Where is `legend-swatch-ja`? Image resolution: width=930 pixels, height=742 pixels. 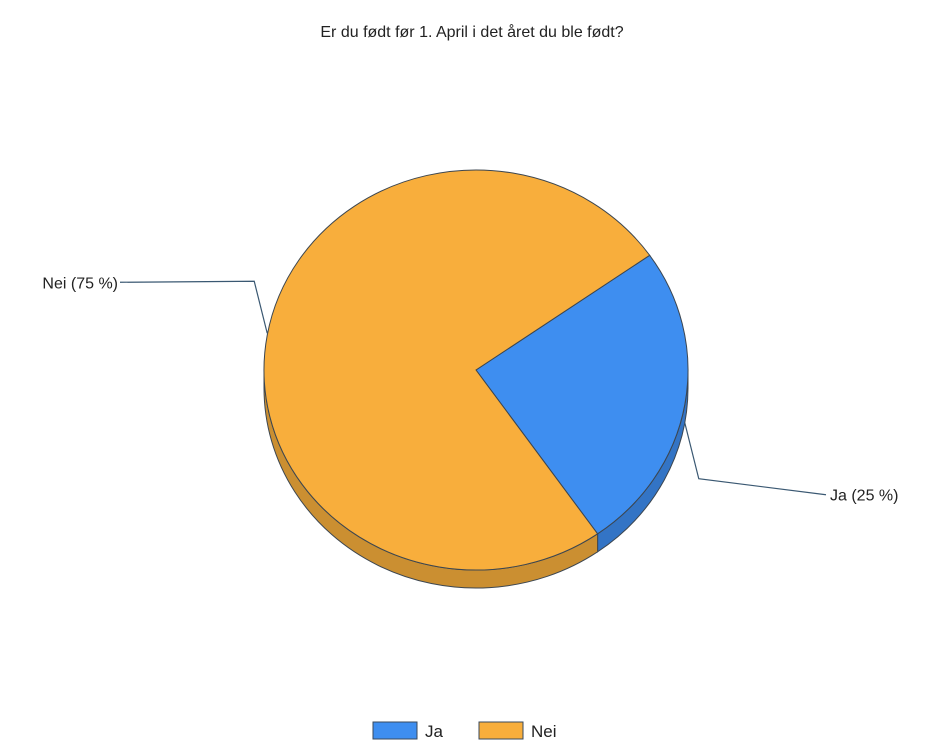 legend-swatch-ja is located at coordinates (395, 730).